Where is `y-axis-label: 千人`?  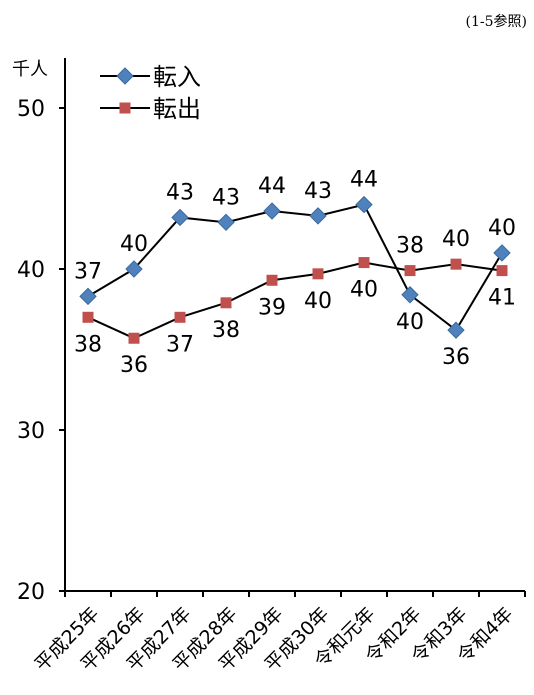
y-axis-label: 千人 is located at coordinates (30, 69).